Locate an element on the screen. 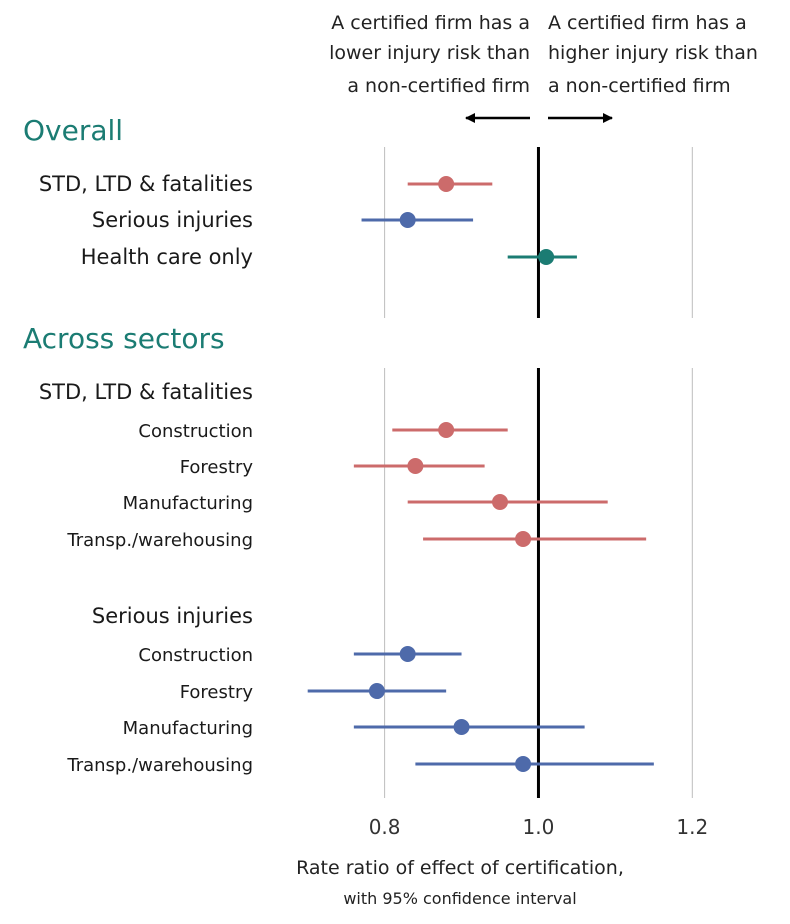 The width and height of the screenshot is (790, 924). x-axis-ticks: 0.8 1.0 1.2 is located at coordinates (539, 827).